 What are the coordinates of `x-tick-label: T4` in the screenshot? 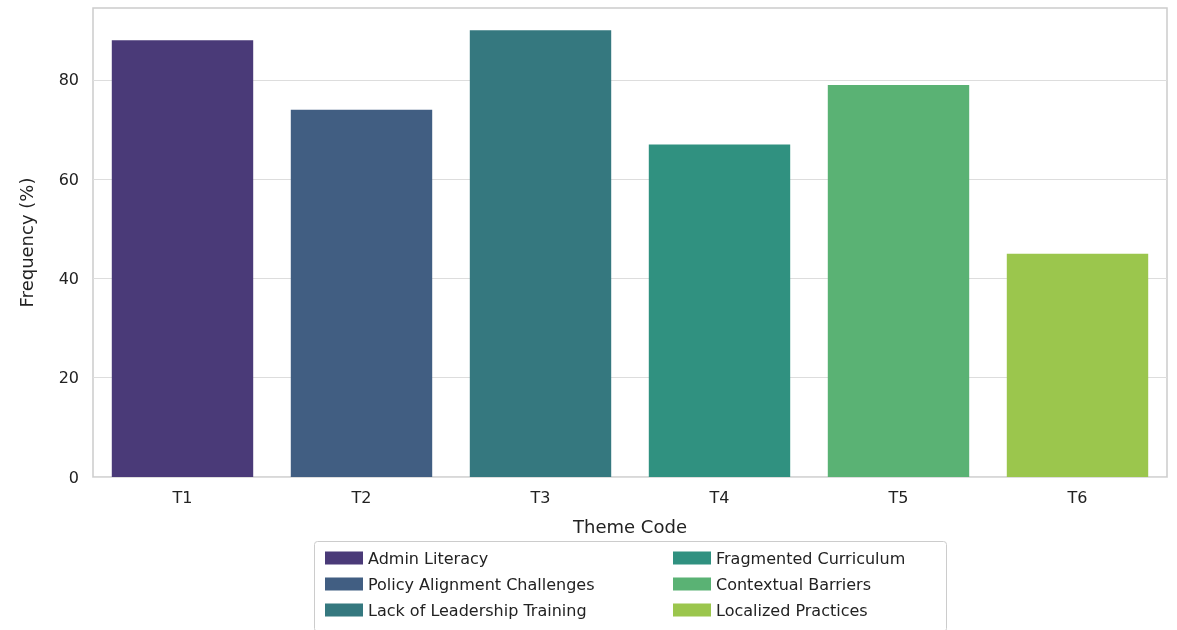 It's located at (719, 497).